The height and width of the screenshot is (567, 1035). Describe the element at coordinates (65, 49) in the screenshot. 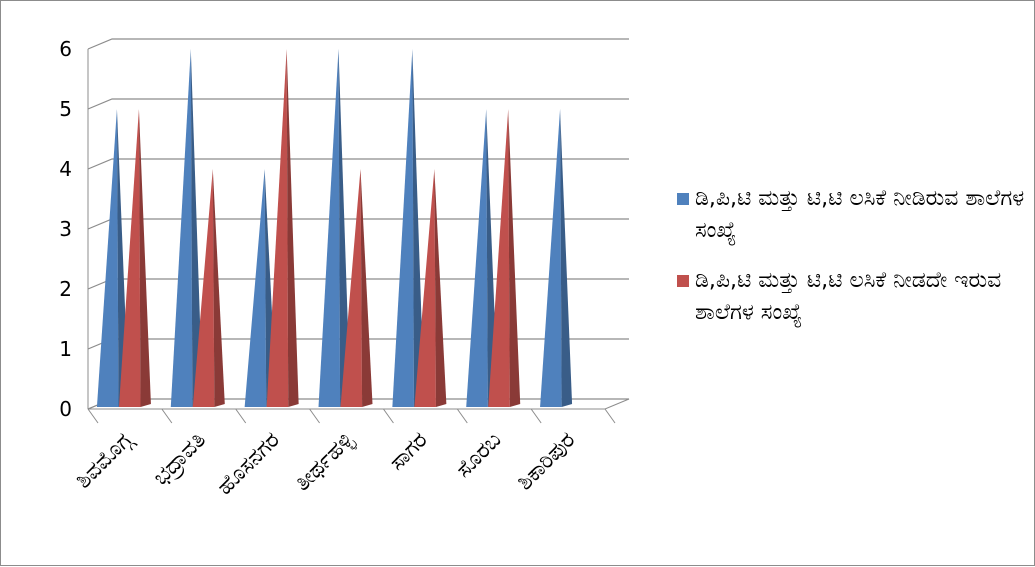

I see `y-tick-label: 6` at that location.